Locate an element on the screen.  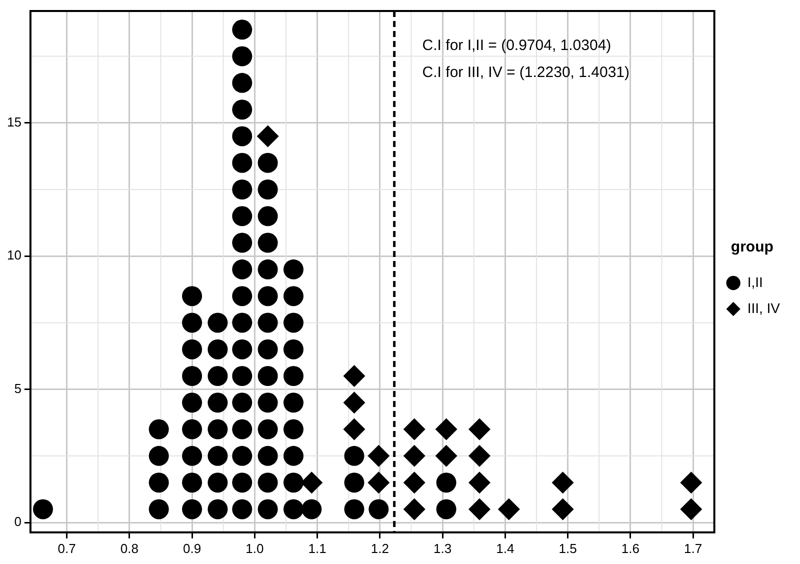
legend-label: III, IV is located at coordinates (764, 308).